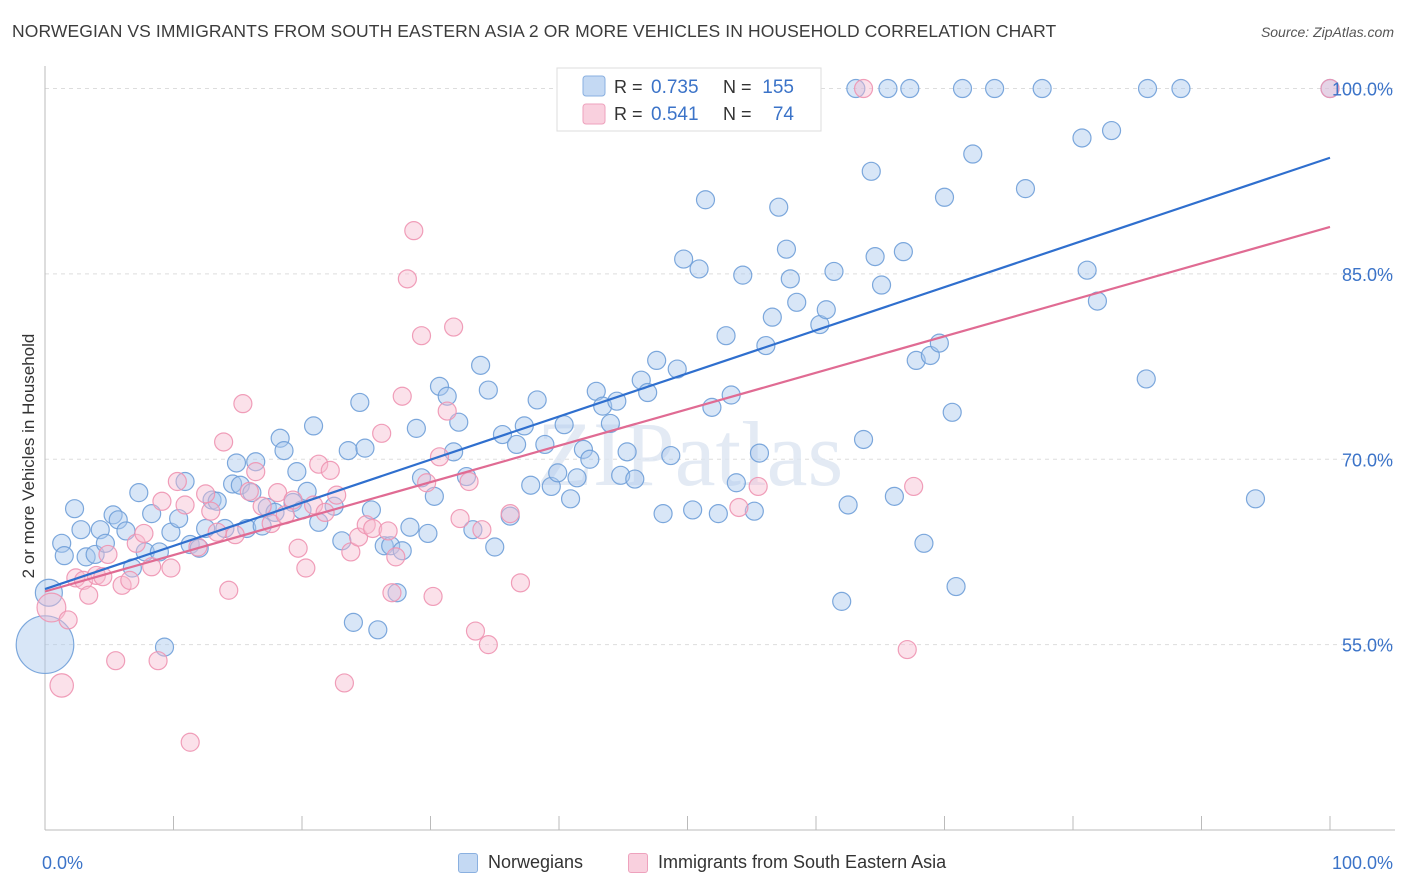 Image resolution: width=1406 pixels, height=892 pixels. Describe the element at coordinates (536, 862) in the screenshot. I see `legend-label-norwegians: Norwegians` at that location.